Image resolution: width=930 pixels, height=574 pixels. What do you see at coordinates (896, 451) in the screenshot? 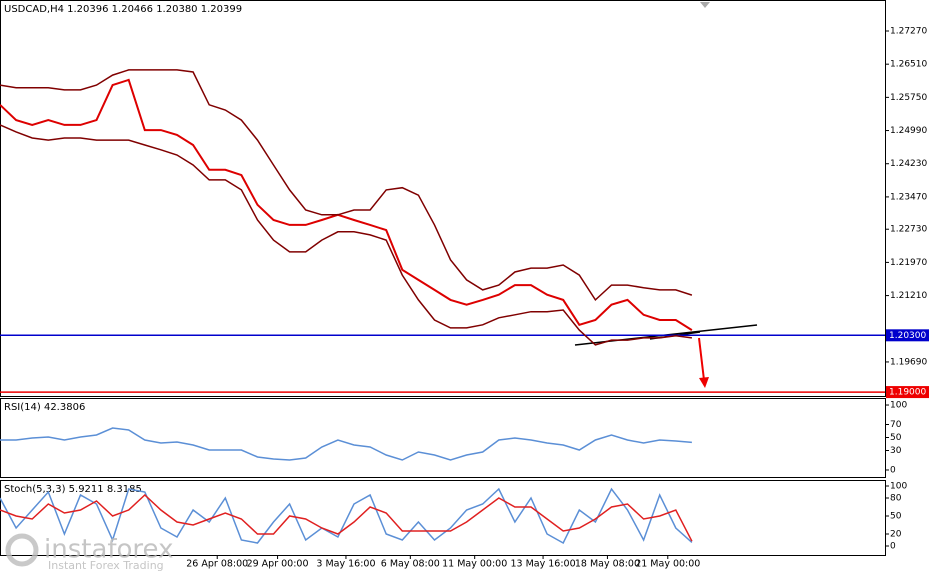
I see `y-tick-label: 30` at bounding box center [896, 451].